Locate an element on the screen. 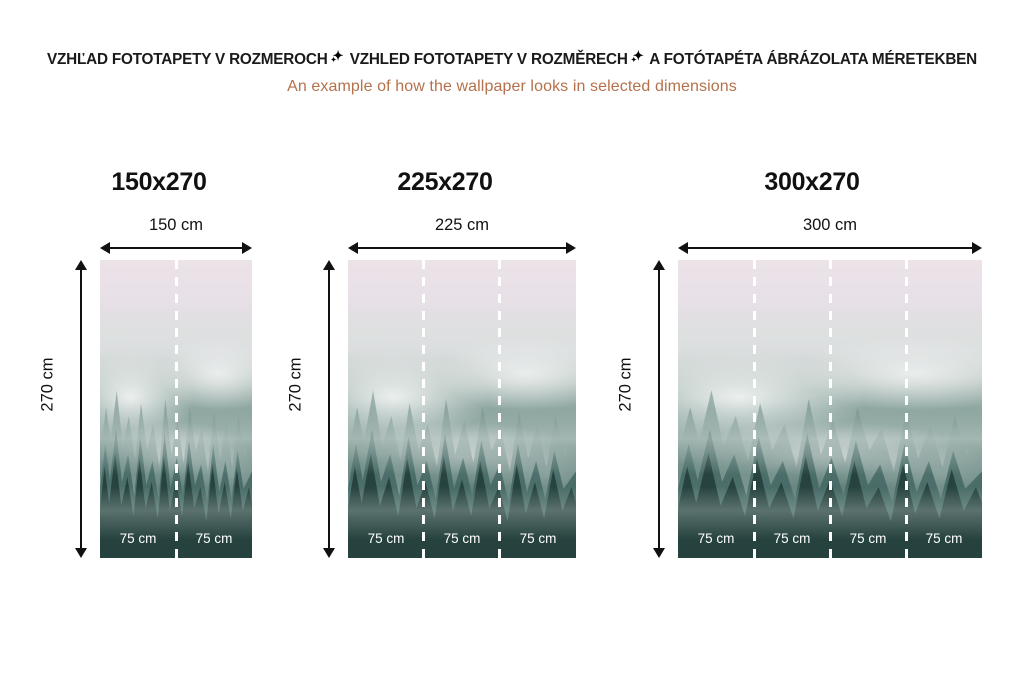 This screenshot has width=1024, height=680. page-title-segment-sk: VZHĽAD FOTOTAPETY V ROZMEROCH is located at coordinates (187, 59).